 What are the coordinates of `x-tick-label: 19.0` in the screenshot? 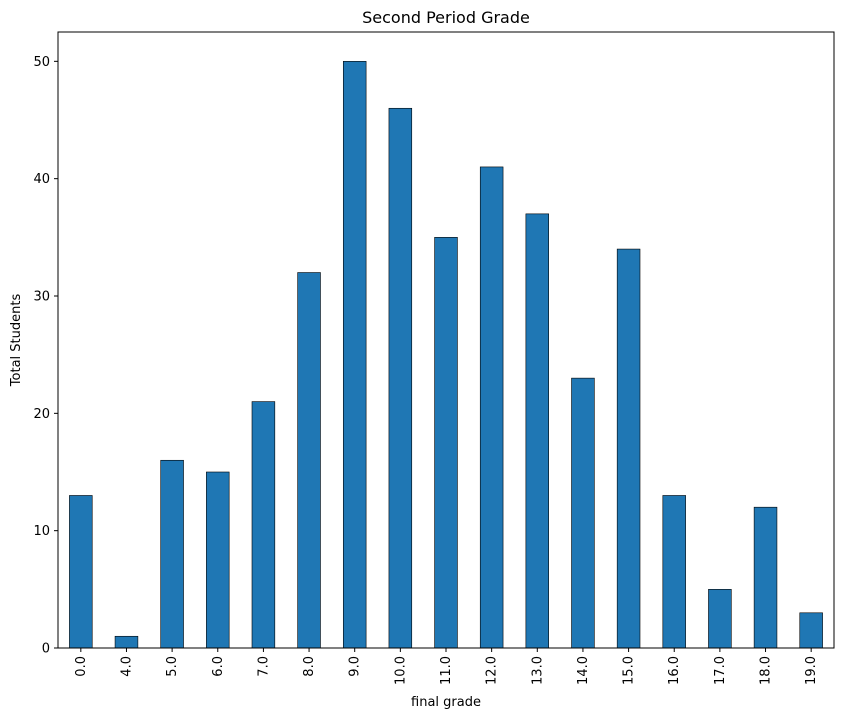 It's located at (811, 670).